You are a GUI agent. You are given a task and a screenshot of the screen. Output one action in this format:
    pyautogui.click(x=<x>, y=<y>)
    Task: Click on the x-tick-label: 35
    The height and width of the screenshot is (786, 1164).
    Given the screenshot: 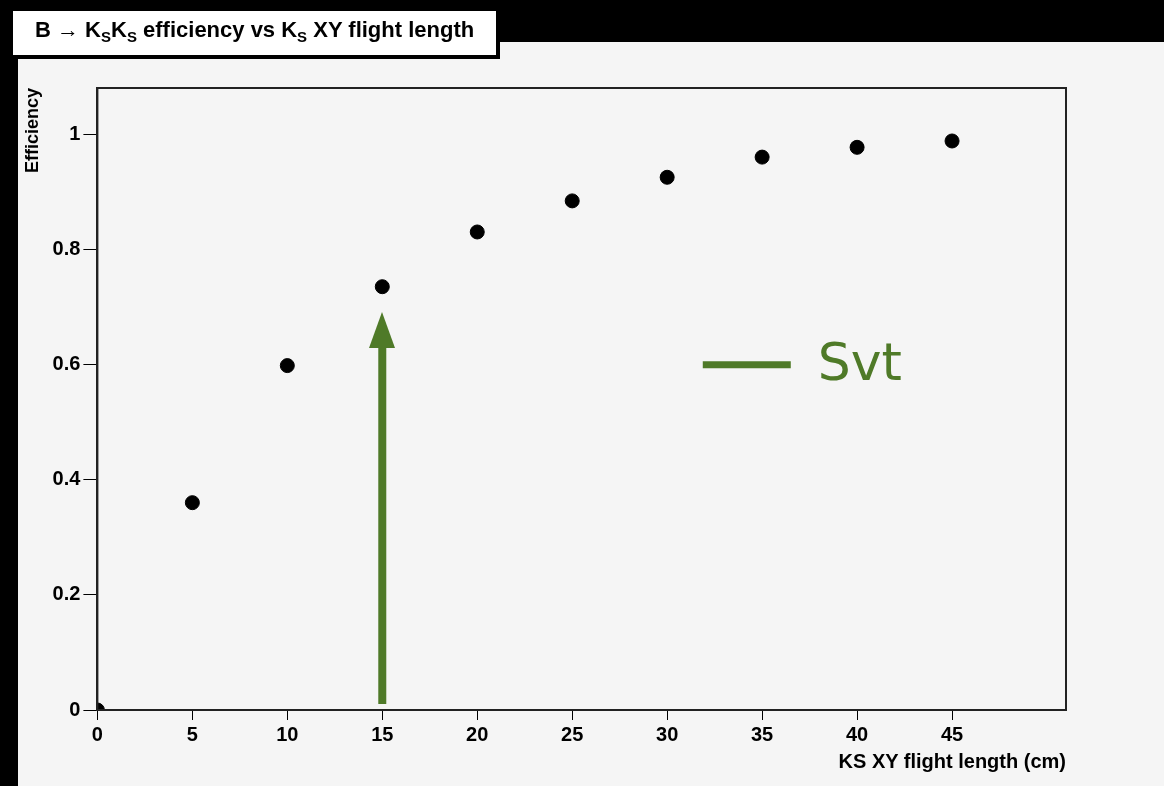 What is the action you would take?
    pyautogui.click(x=762, y=733)
    